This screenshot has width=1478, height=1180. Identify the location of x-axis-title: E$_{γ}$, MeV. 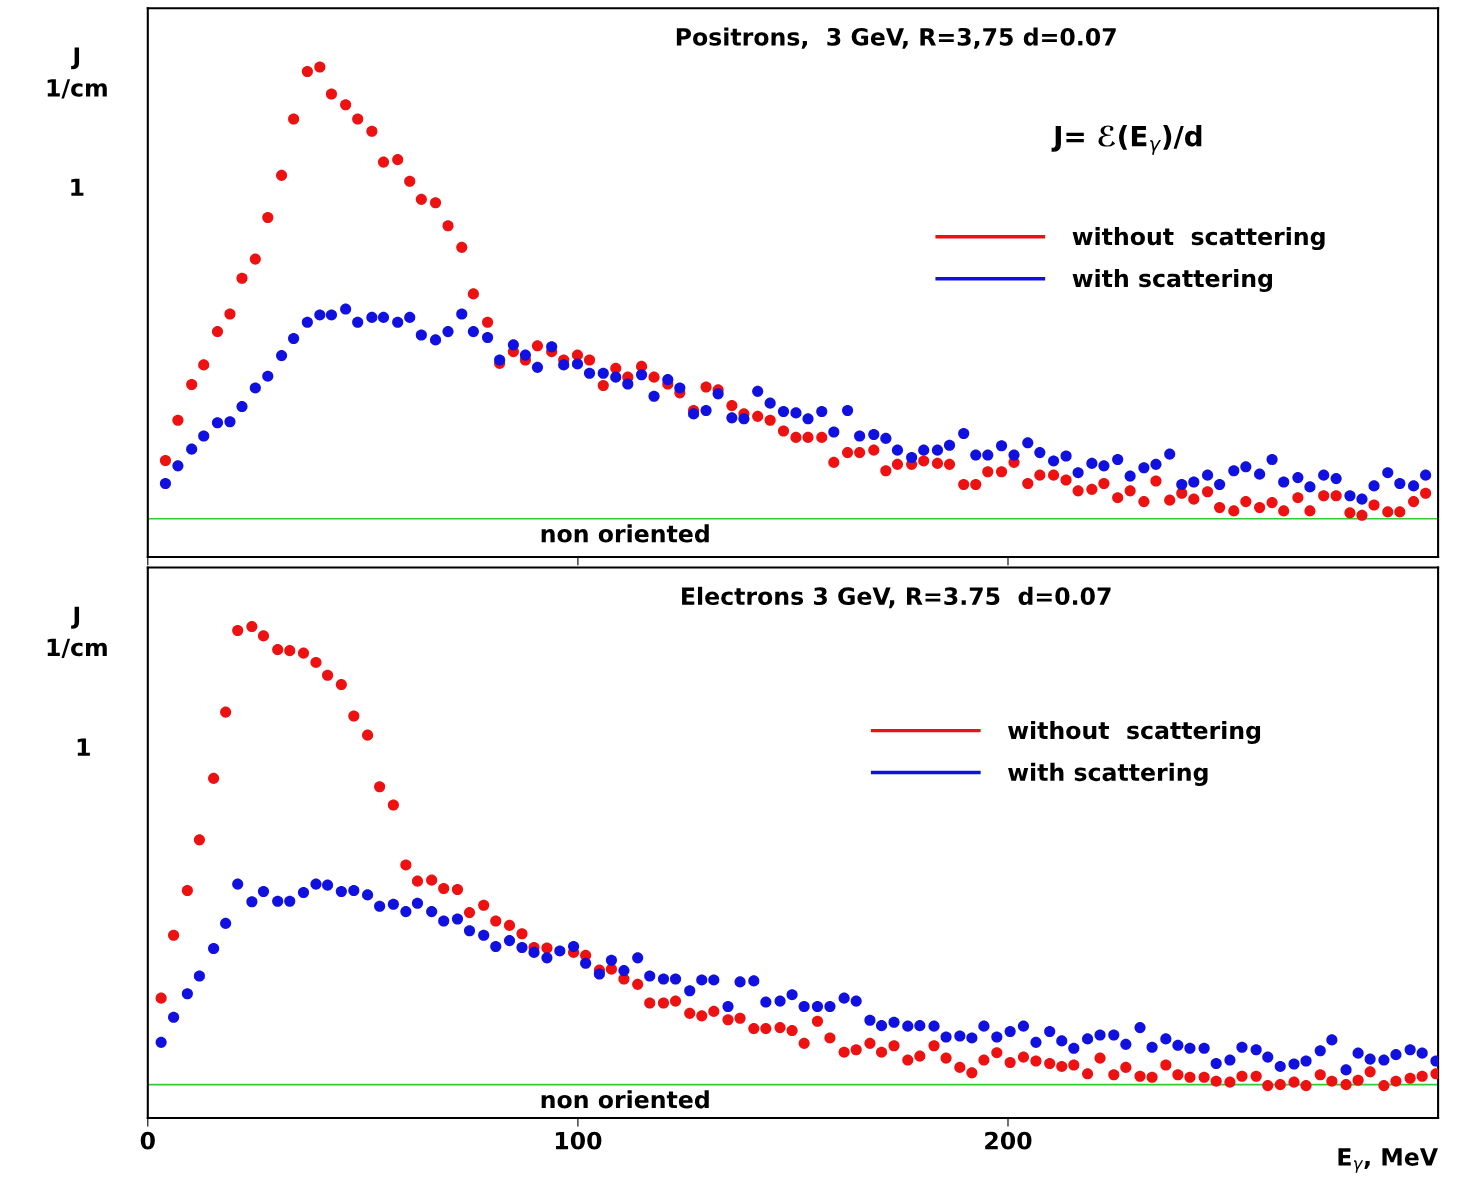
(1388, 1160).